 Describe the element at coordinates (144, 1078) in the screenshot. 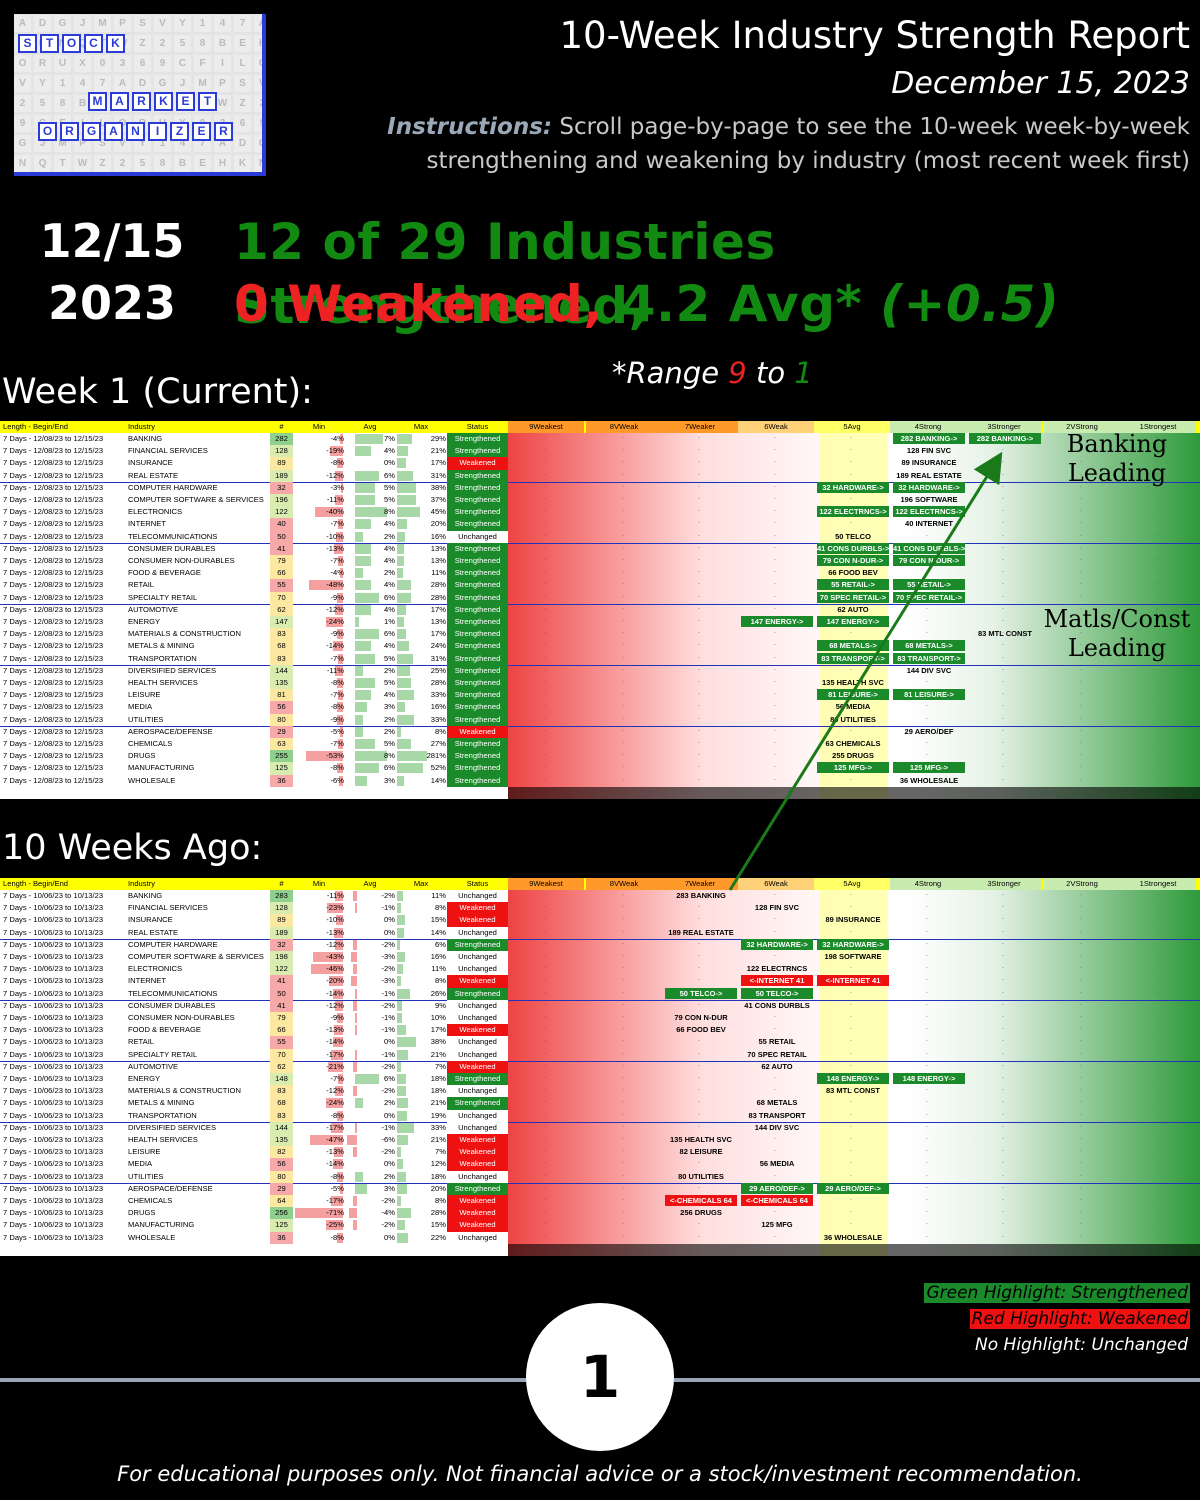

I see `cell-industry: ENERGY` at that location.